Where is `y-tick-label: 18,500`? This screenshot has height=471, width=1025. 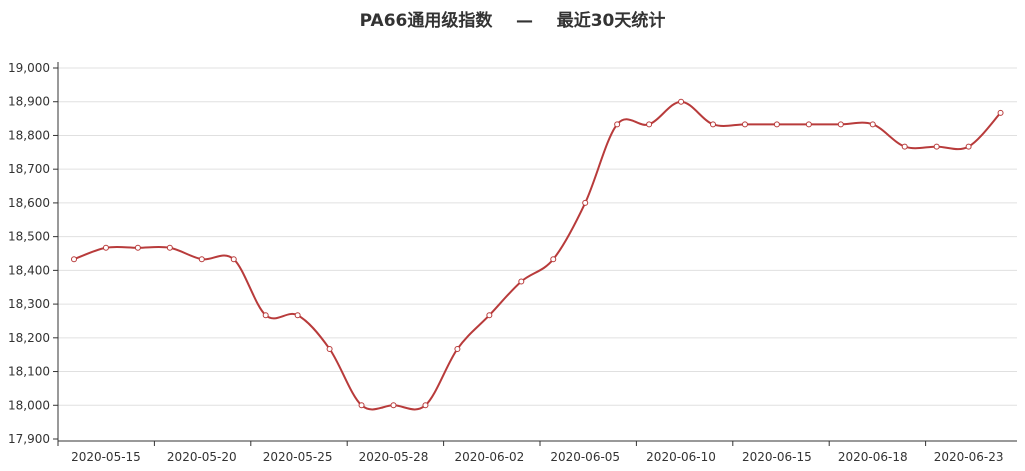 y-tick-label: 18,500 is located at coordinates (29, 237).